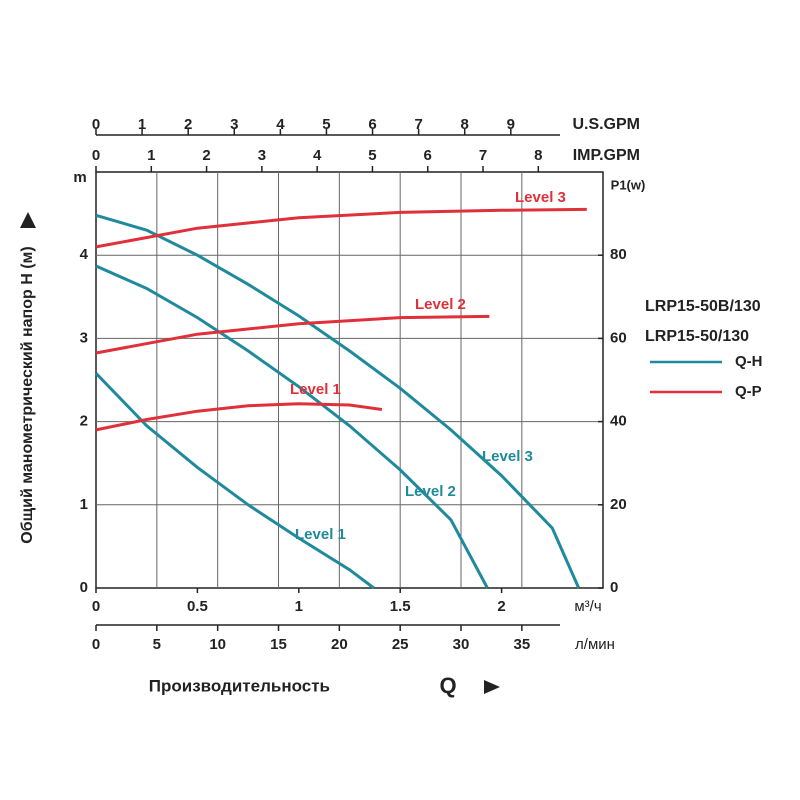 The image size is (800, 800). Describe the element at coordinates (278, 644) in the screenshot. I see `extra-tick-label: 15` at that location.